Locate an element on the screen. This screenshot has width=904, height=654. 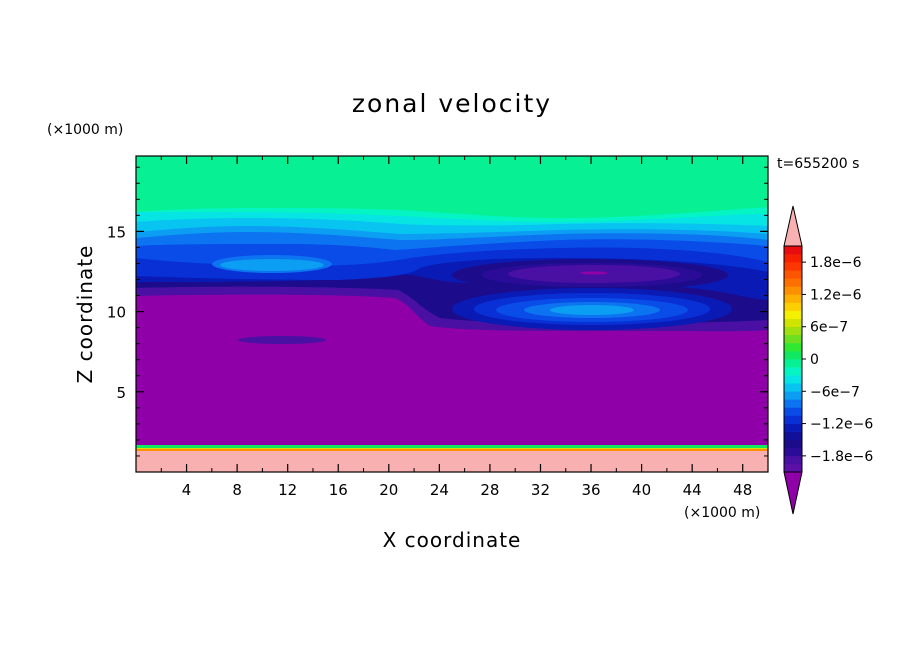
x-tick-label: 28 is located at coordinates (489, 490).